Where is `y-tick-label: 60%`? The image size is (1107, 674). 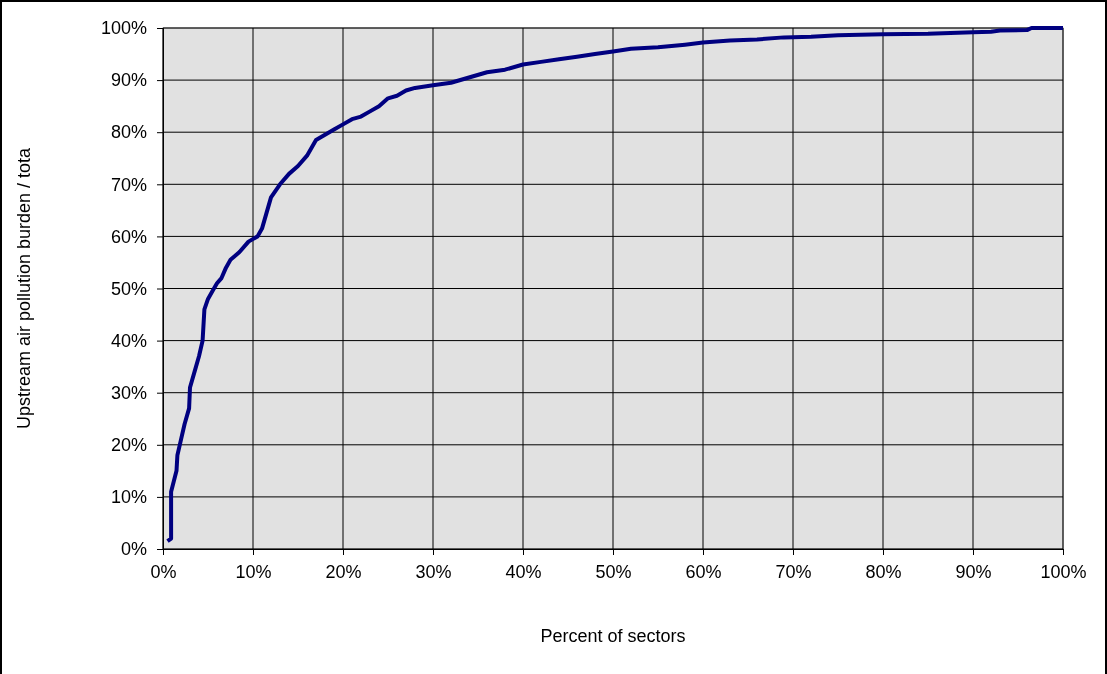
y-tick-label: 60% is located at coordinates (128, 236).